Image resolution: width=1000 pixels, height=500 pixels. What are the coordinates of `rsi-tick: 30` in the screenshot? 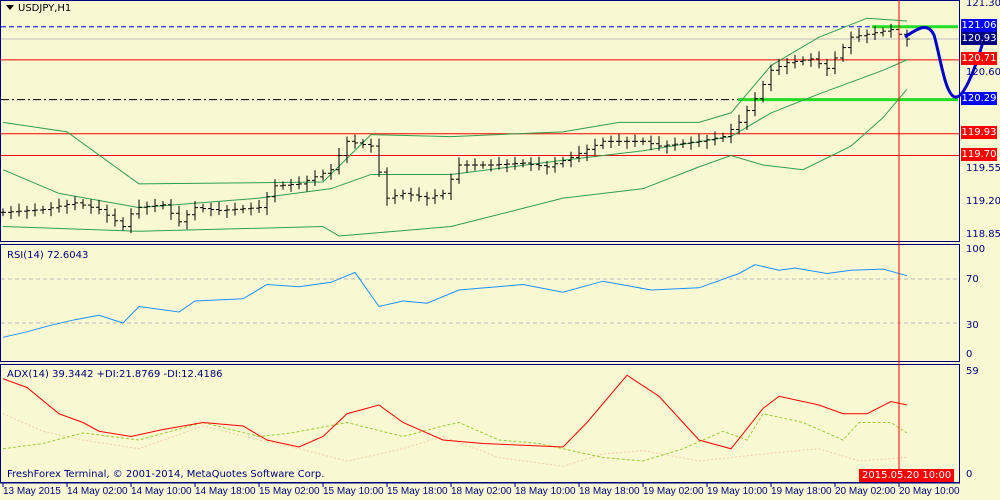 It's located at (972, 325).